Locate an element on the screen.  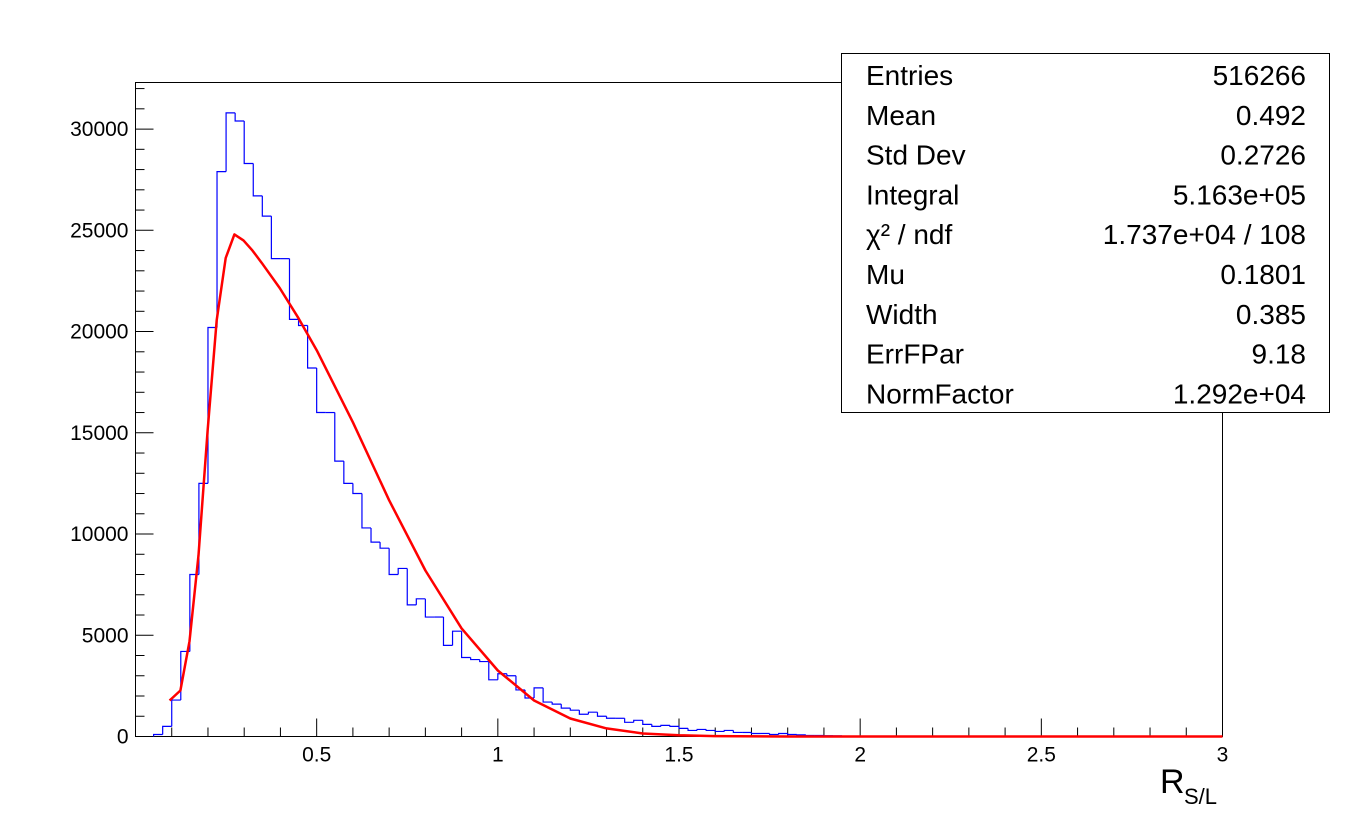
y-tick-label: 25000 is located at coordinates (99, 230).